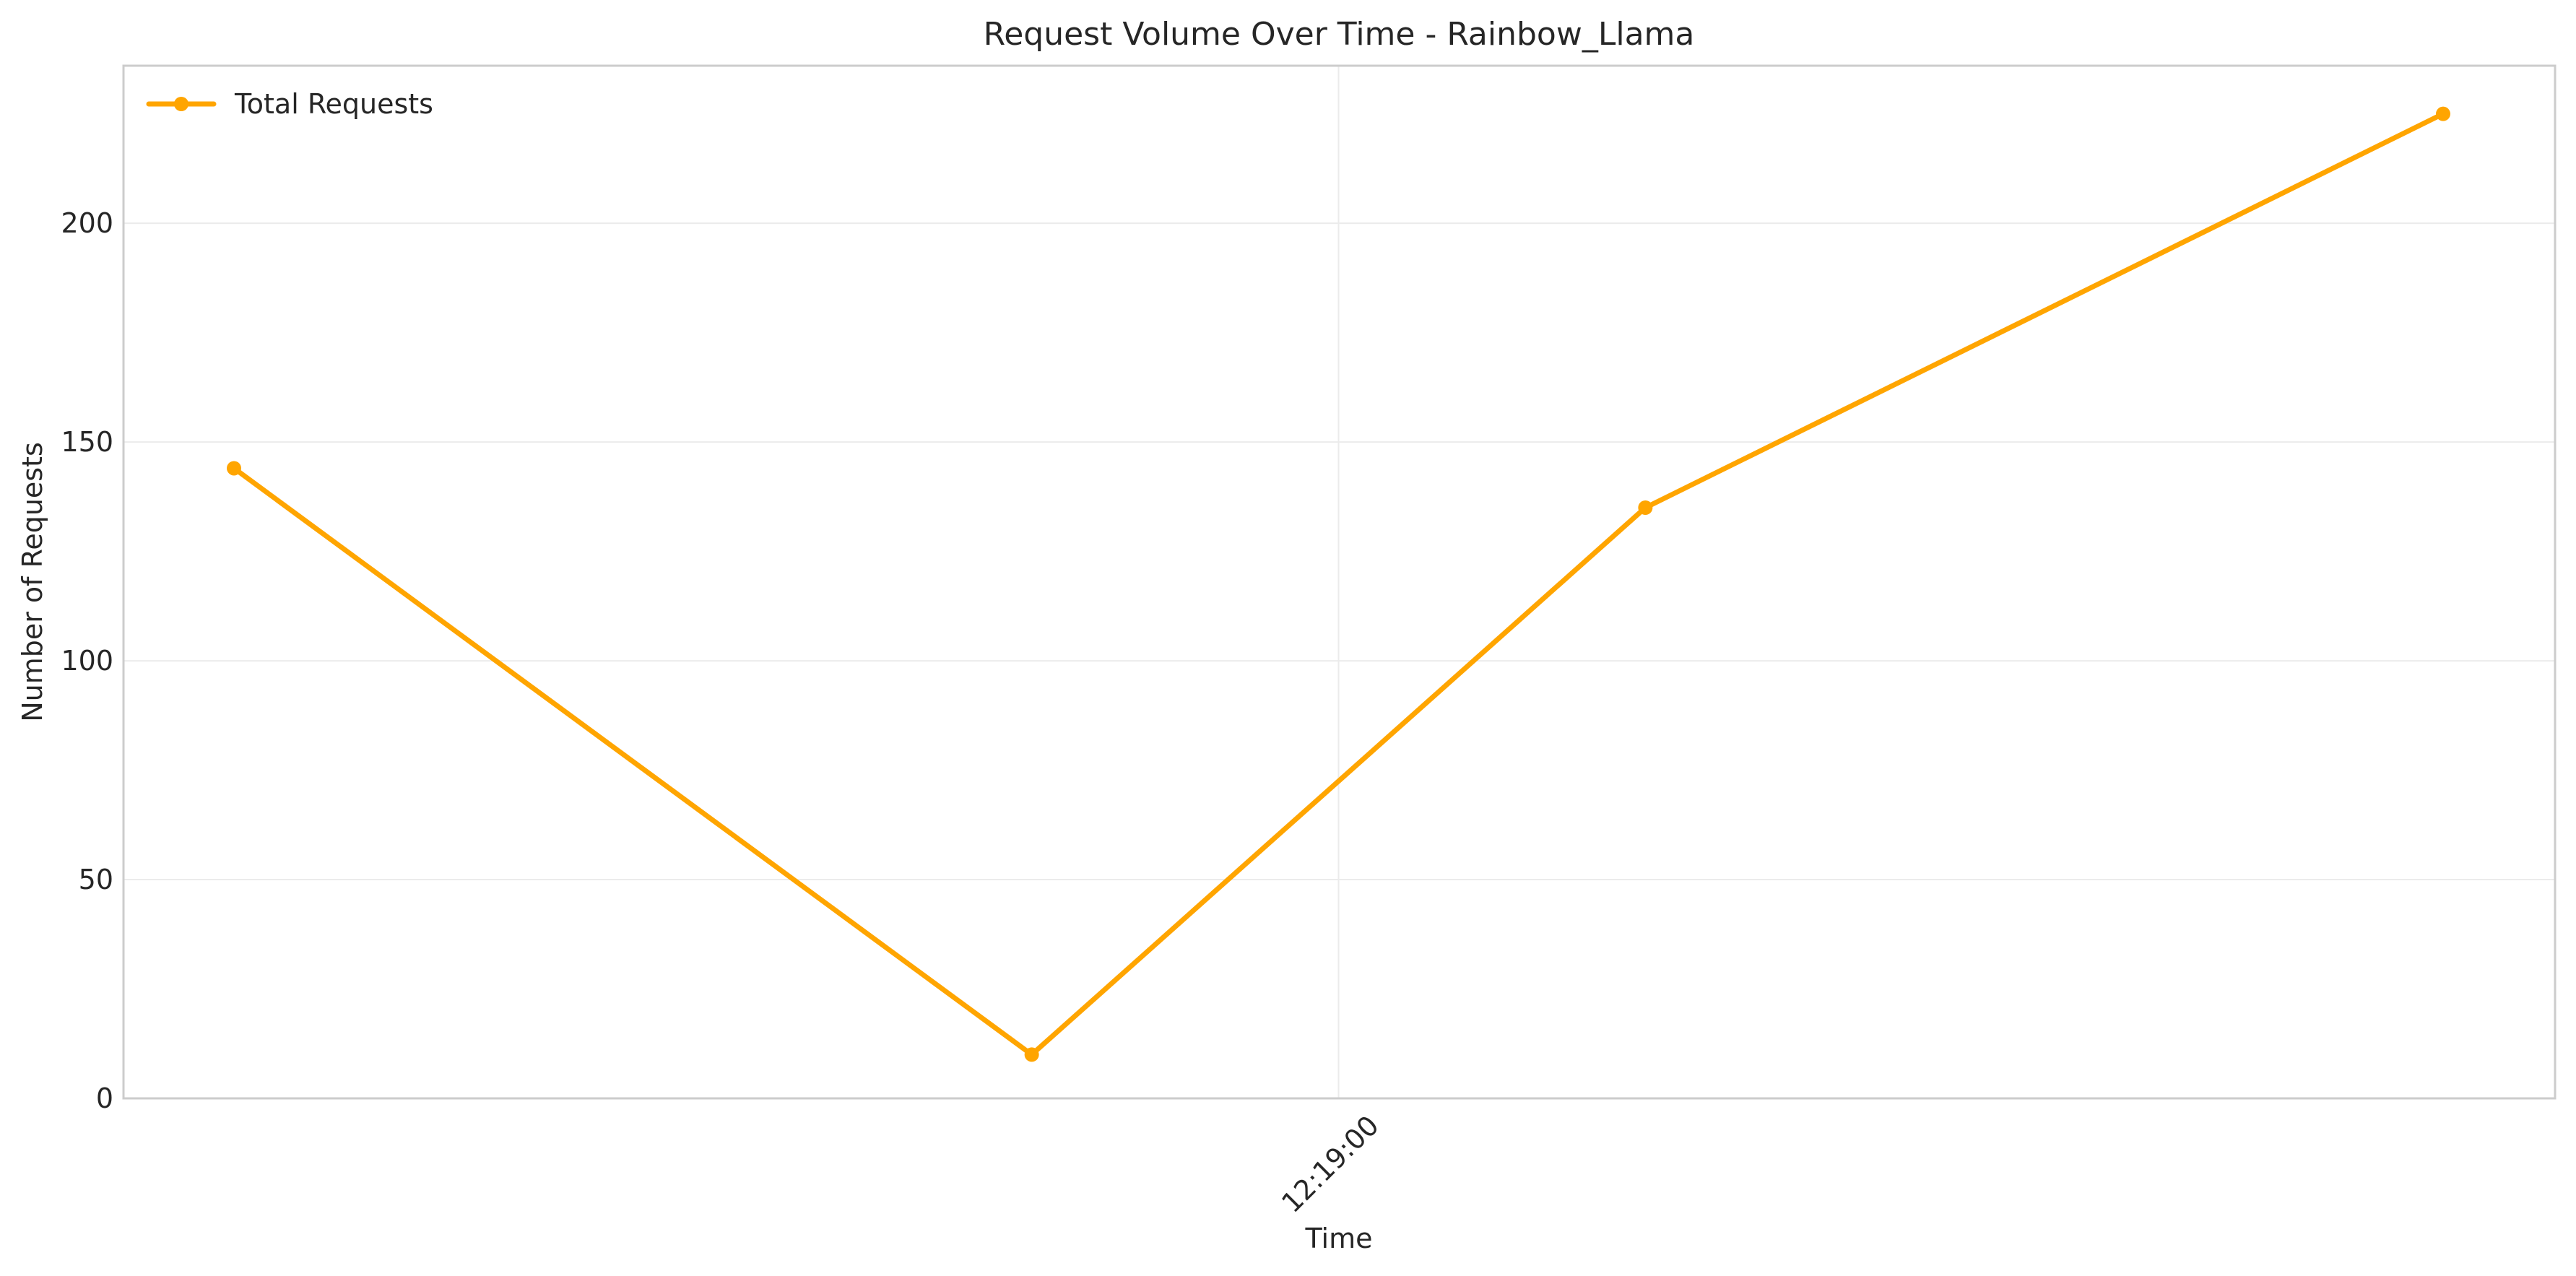 This screenshot has width=2576, height=1276. Describe the element at coordinates (181, 104) in the screenshot. I see `legend-point-marker` at that location.